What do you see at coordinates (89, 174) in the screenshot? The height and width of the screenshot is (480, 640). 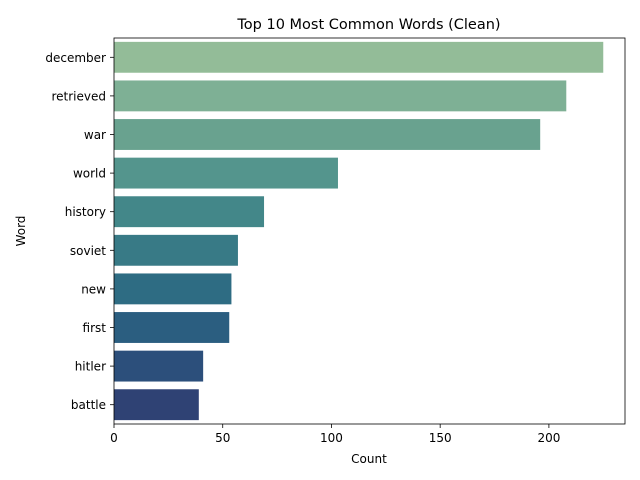 I see `y-tick-label-world: world` at bounding box center [89, 174].